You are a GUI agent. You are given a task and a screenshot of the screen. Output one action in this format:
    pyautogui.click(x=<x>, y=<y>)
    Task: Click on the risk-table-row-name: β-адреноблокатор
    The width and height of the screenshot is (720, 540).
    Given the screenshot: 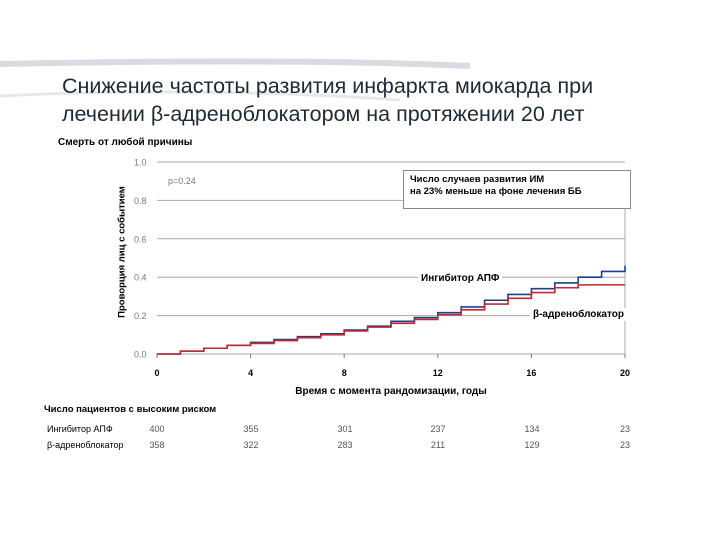 What is the action you would take?
    pyautogui.click(x=85, y=445)
    